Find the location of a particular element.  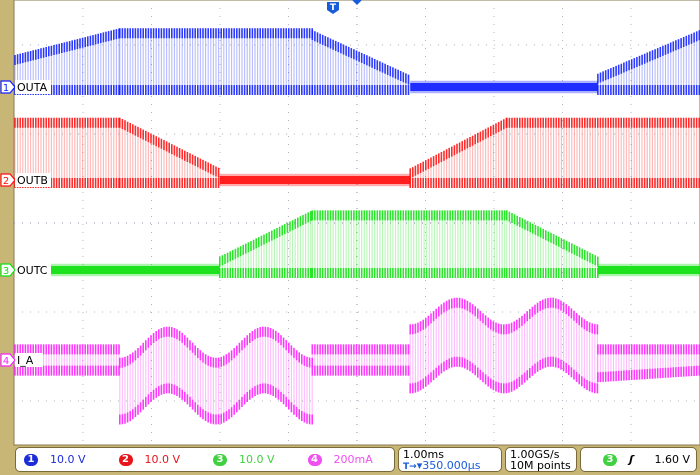

channel-scale-bar: 1 10.0 V 2 10.0 V 3 10.0 V 4 200mA is located at coordinates (205, 459).